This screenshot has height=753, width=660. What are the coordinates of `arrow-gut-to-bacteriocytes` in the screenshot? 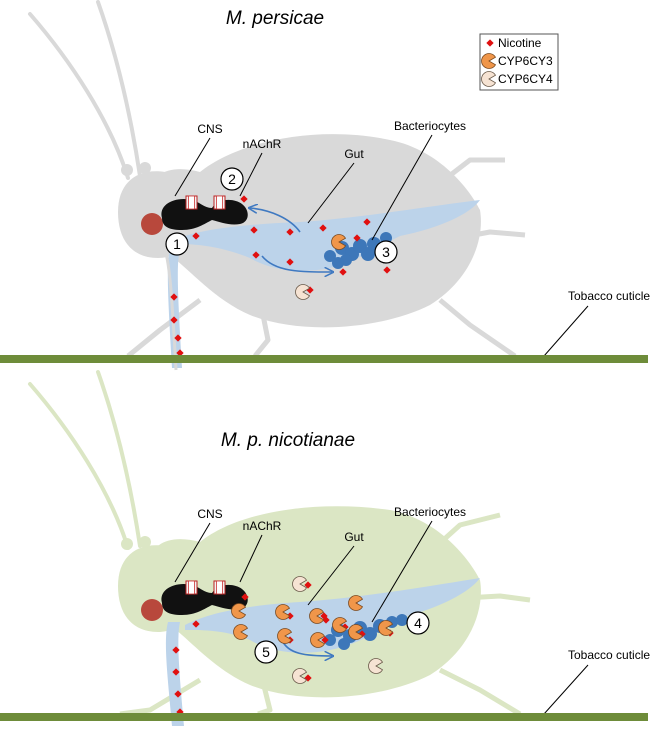 It's located at (296, 263).